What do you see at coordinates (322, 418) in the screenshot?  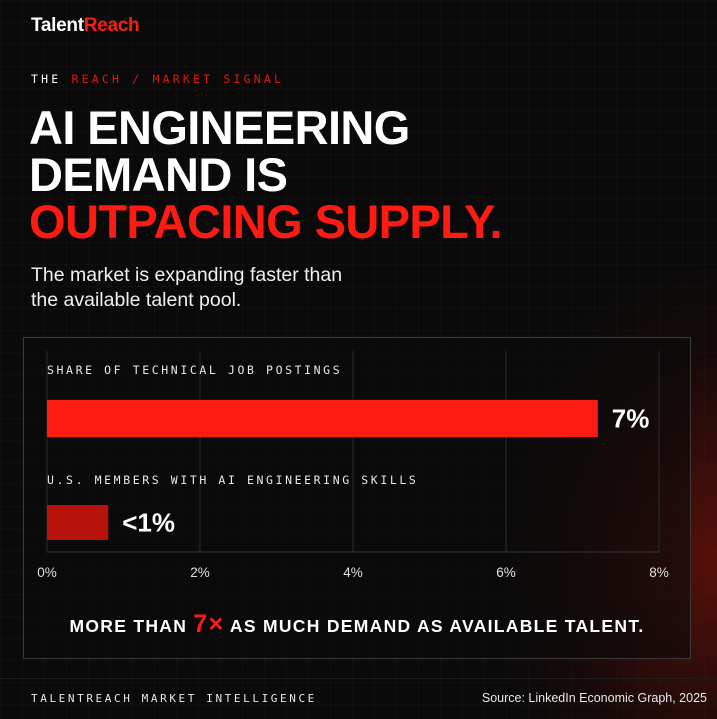 I see `bar-job-postings` at bounding box center [322, 418].